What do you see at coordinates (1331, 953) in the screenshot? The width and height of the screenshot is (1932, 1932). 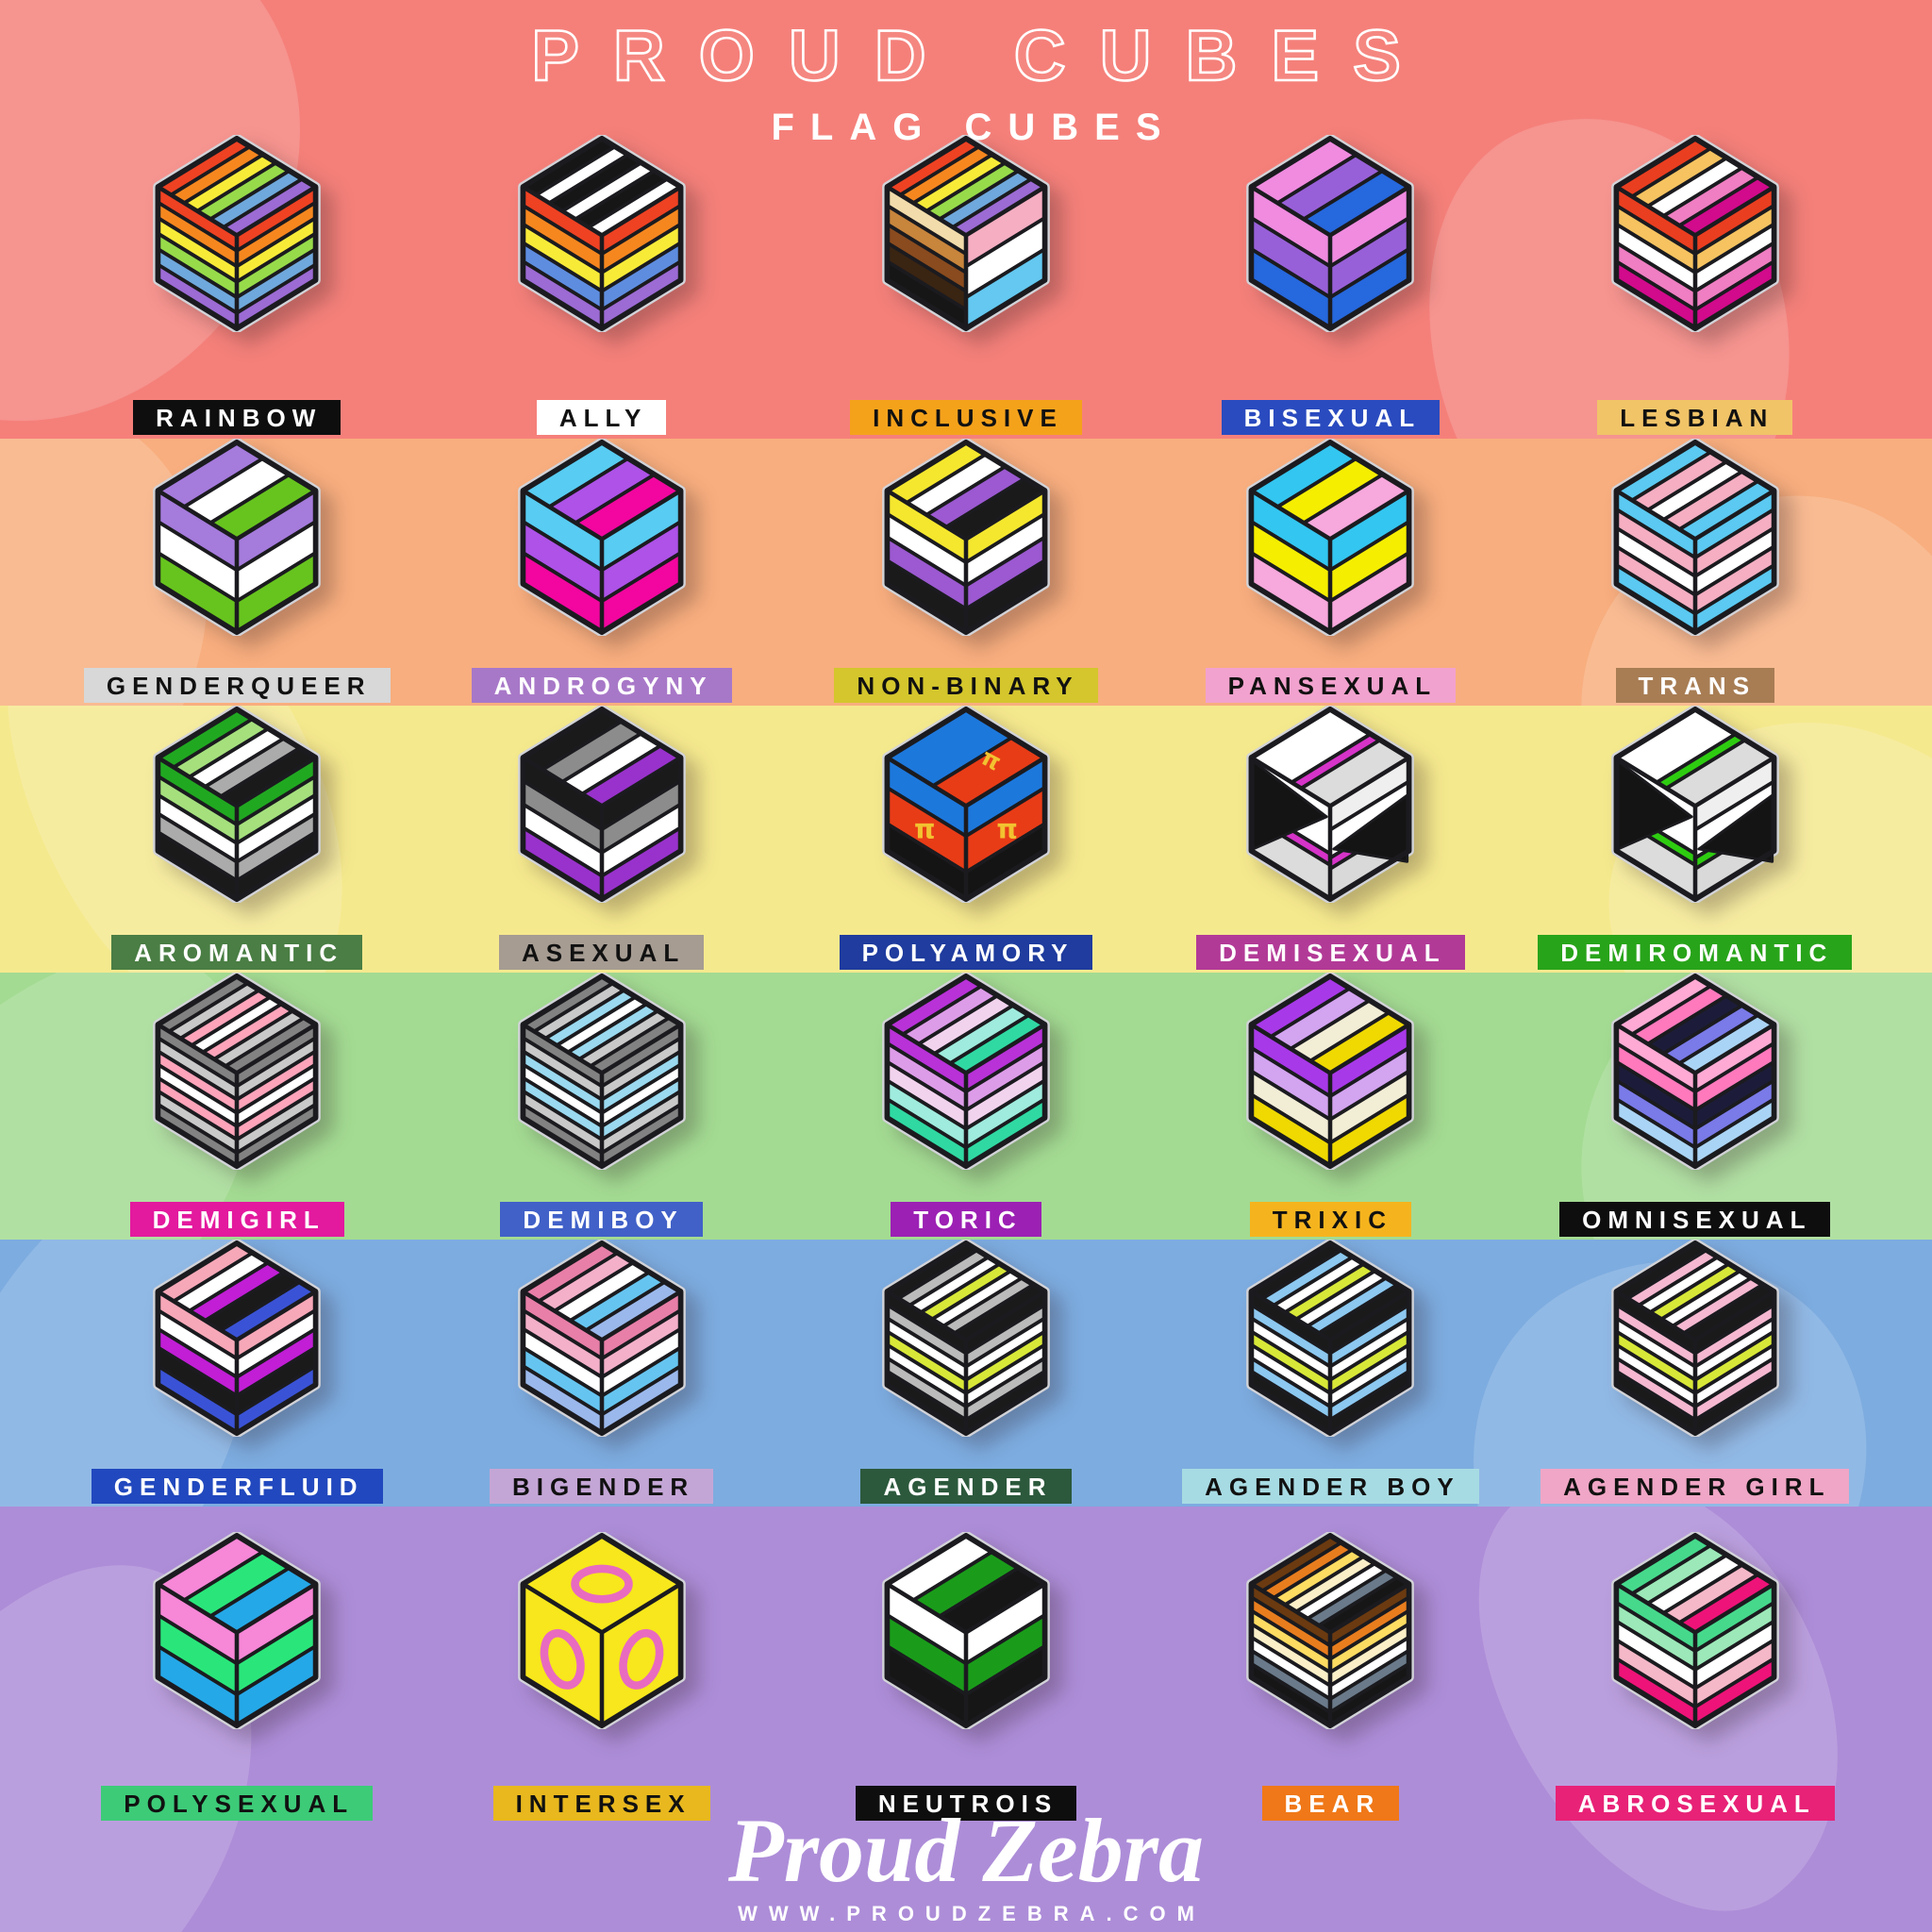 I see `cube-label-demisexual: DEMISEXUAL` at bounding box center [1331, 953].